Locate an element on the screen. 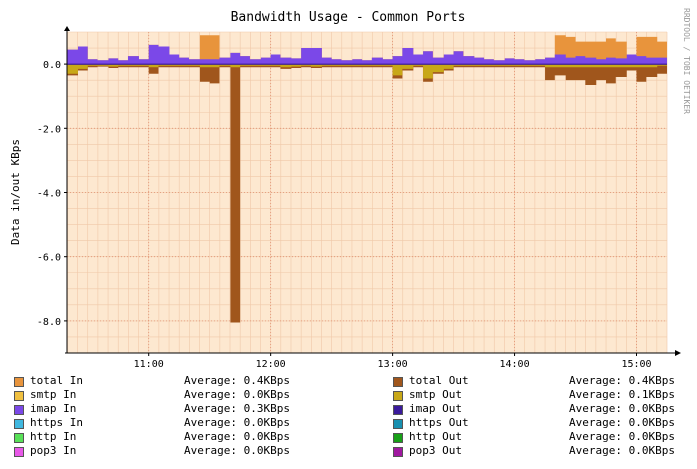 The width and height of the screenshot is (697, 469). y-tick-label: -2.0 is located at coordinates (49, 129).